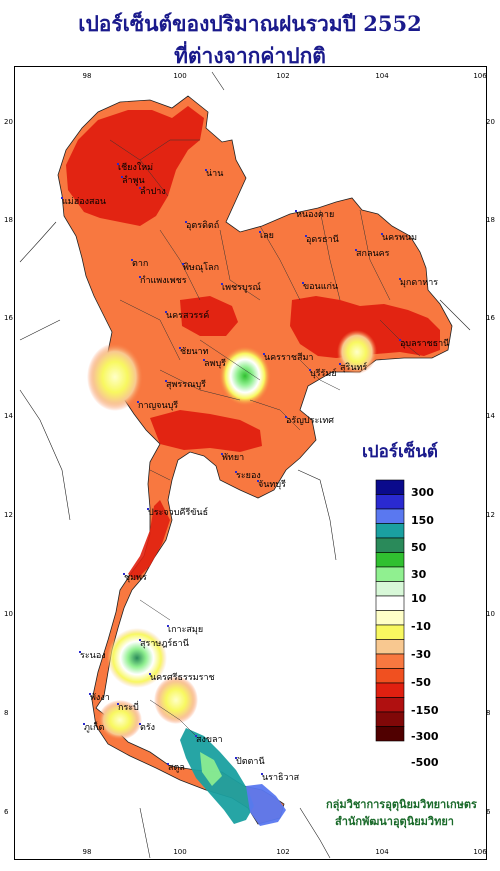 The width and height of the screenshot is (500, 871). I want to click on northeast-red-zone, so click(365, 327).